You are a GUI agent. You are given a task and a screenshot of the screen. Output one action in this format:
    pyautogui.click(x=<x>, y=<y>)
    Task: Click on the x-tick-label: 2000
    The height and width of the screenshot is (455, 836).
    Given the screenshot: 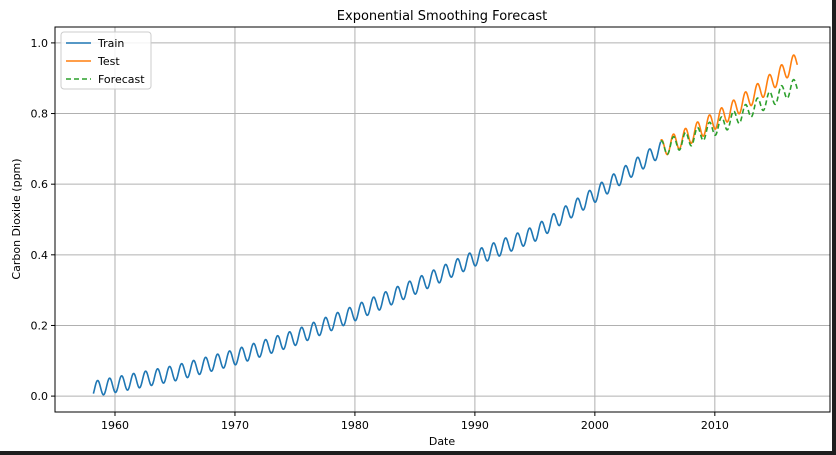 What is the action you would take?
    pyautogui.click(x=595, y=425)
    